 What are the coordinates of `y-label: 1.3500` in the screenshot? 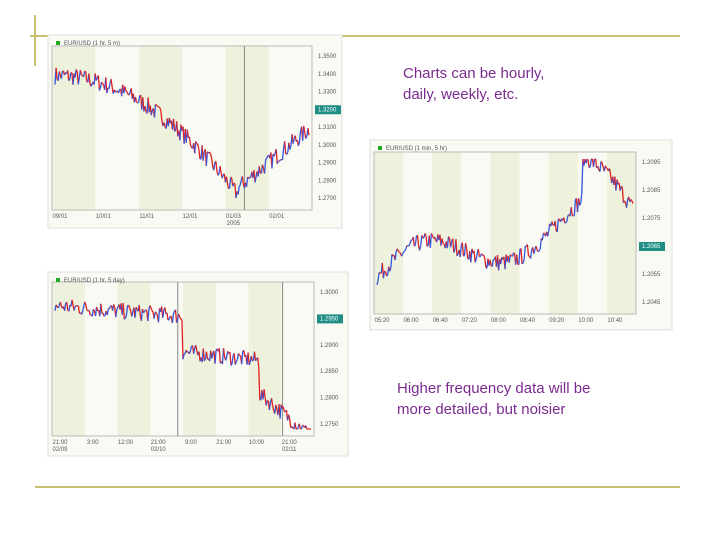 It's located at (327, 57).